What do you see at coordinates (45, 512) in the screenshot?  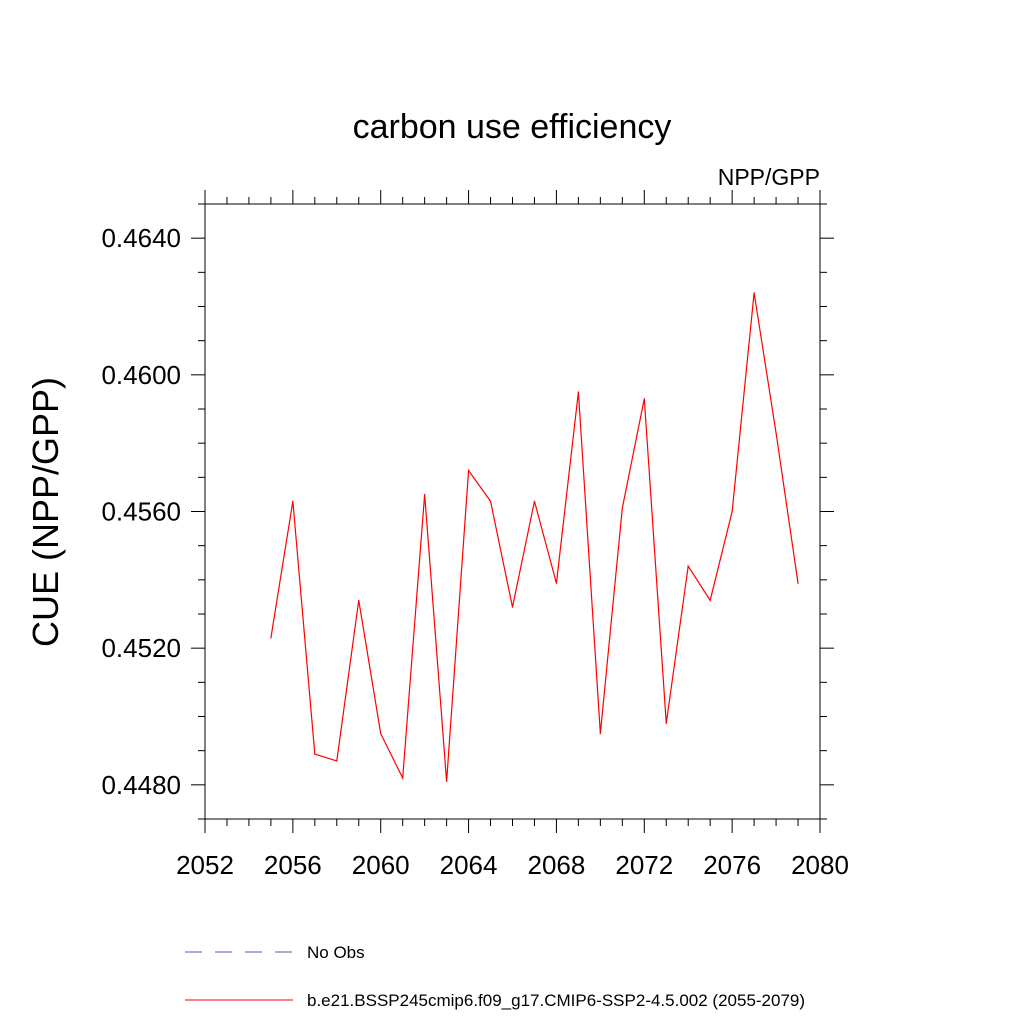 I see `y-axis-label: CUE (NPP/GPP)` at bounding box center [45, 512].